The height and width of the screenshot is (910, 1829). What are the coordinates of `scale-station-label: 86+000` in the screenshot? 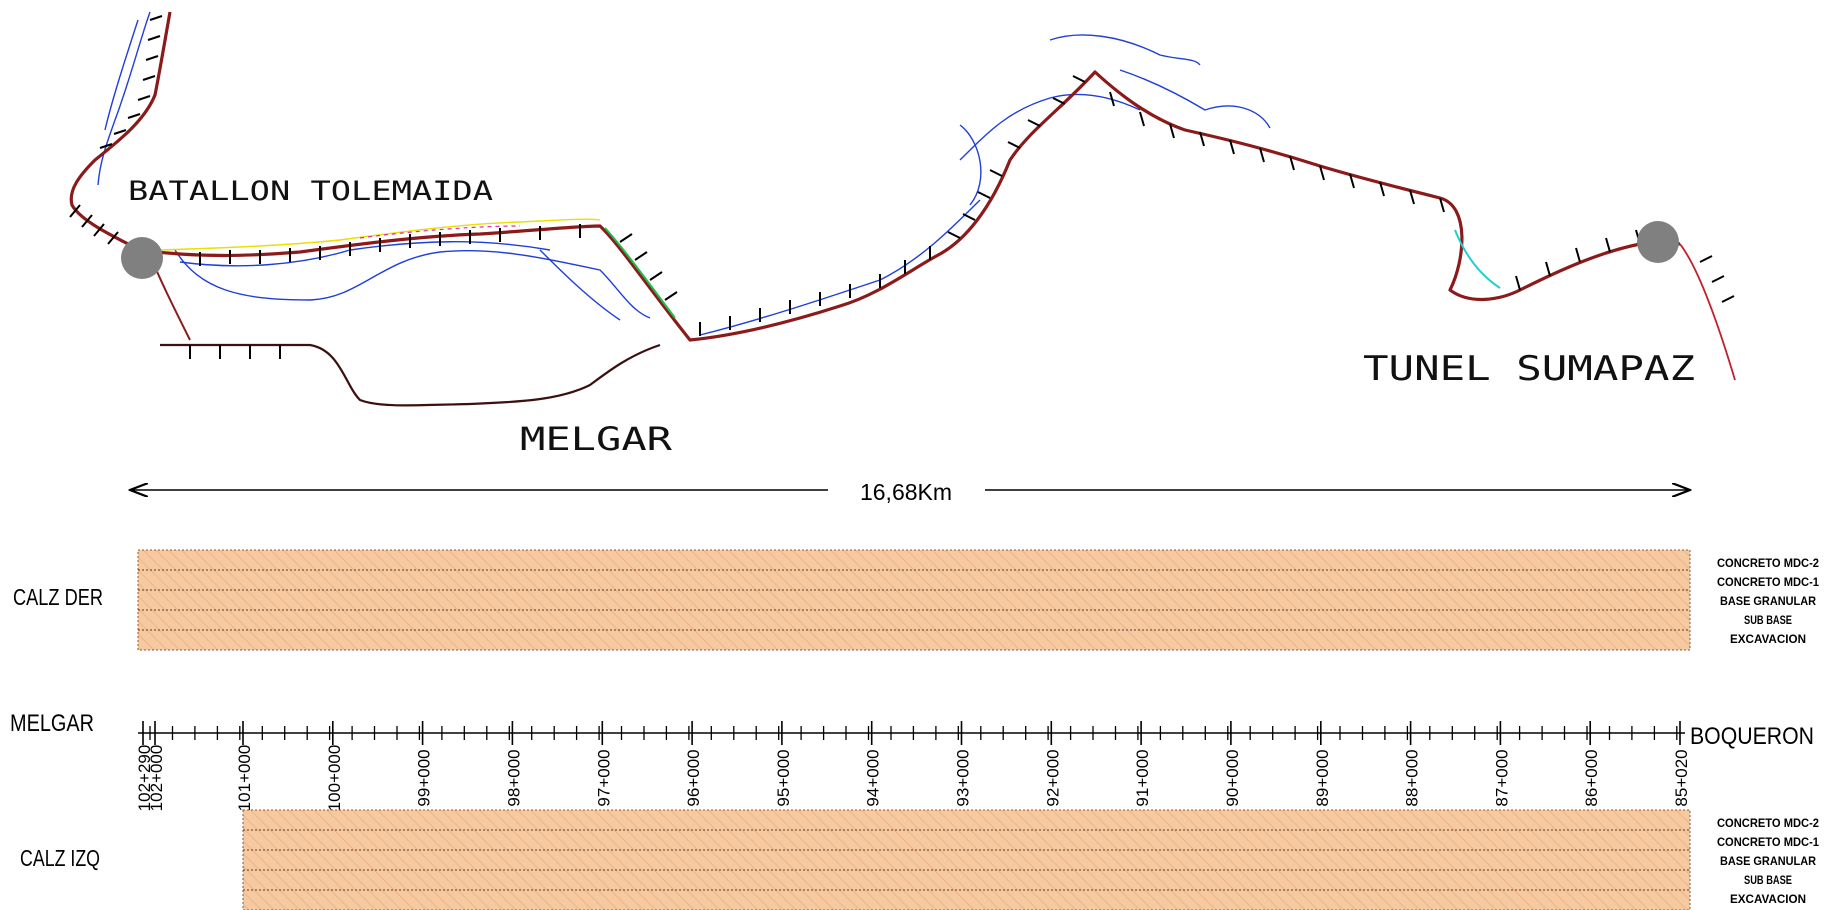 It's located at (1591, 777).